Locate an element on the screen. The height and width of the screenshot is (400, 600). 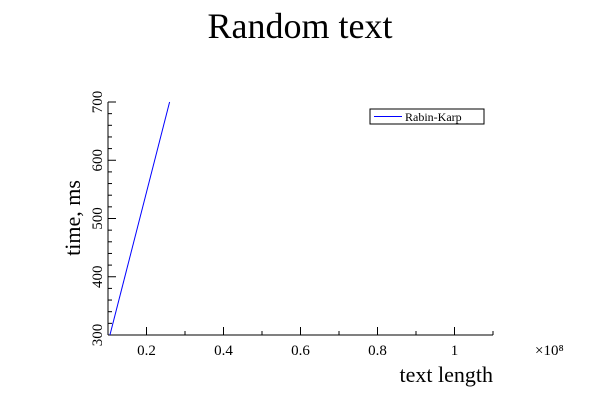
y-tick-label: 400 is located at coordinates (98, 277).